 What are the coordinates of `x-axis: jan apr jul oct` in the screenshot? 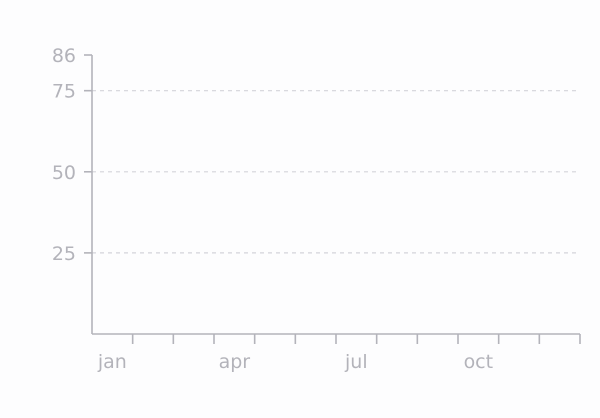 It's located at (336, 353).